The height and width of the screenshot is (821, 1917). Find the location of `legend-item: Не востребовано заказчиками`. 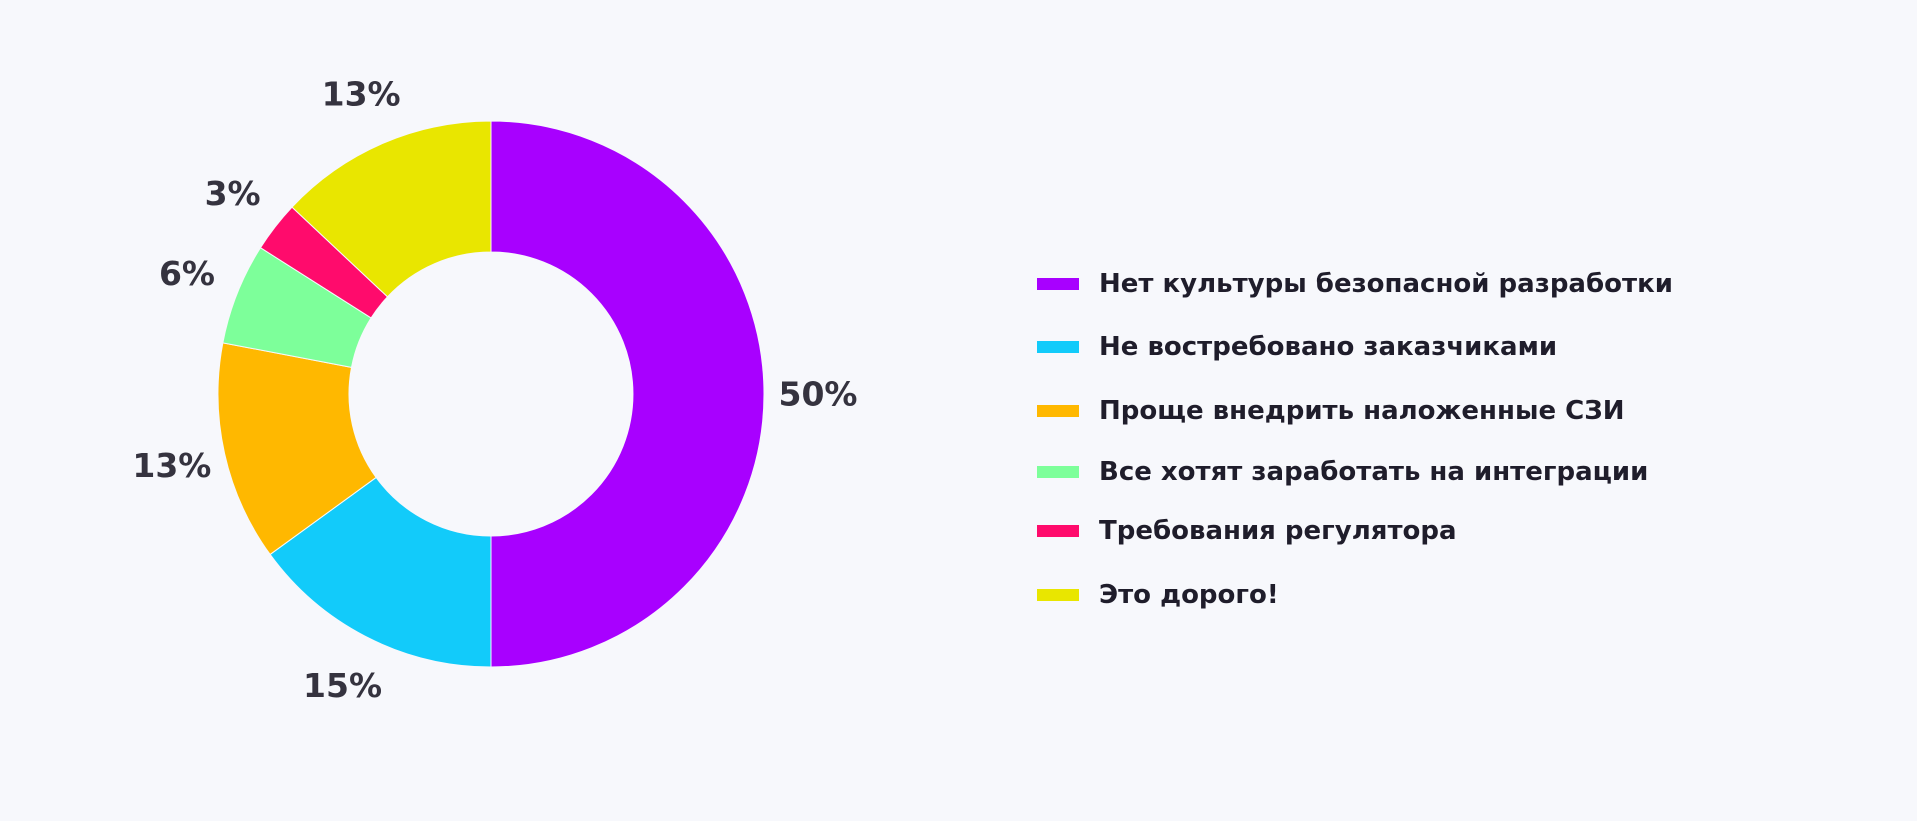

legend-item: Не востребовано заказчиками is located at coordinates (1355, 347).